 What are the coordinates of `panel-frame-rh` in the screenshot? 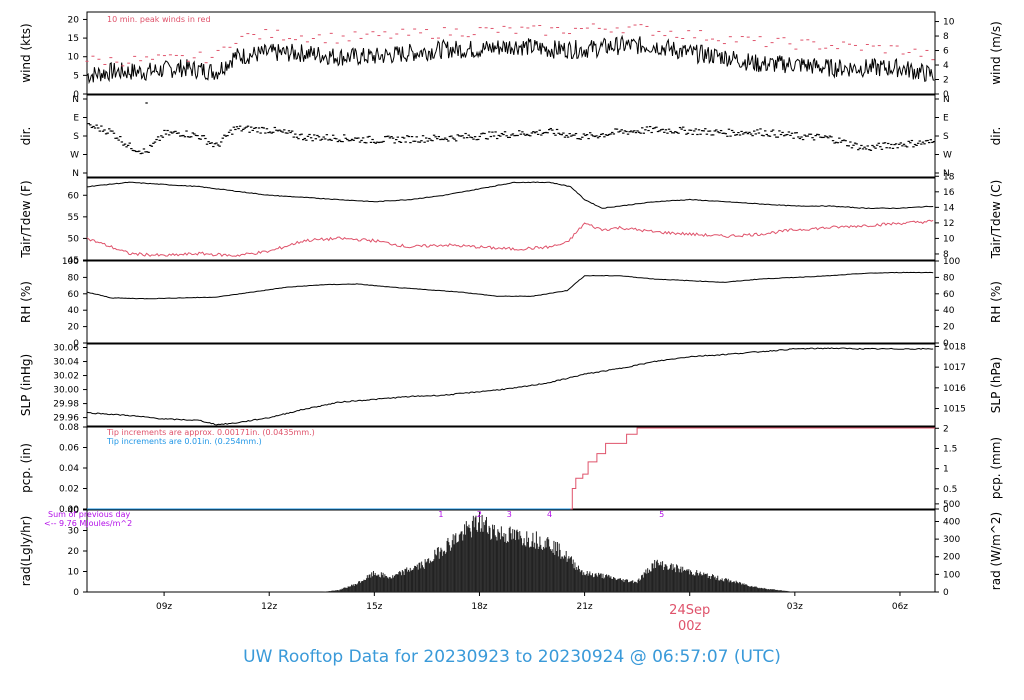 It's located at (511, 302).